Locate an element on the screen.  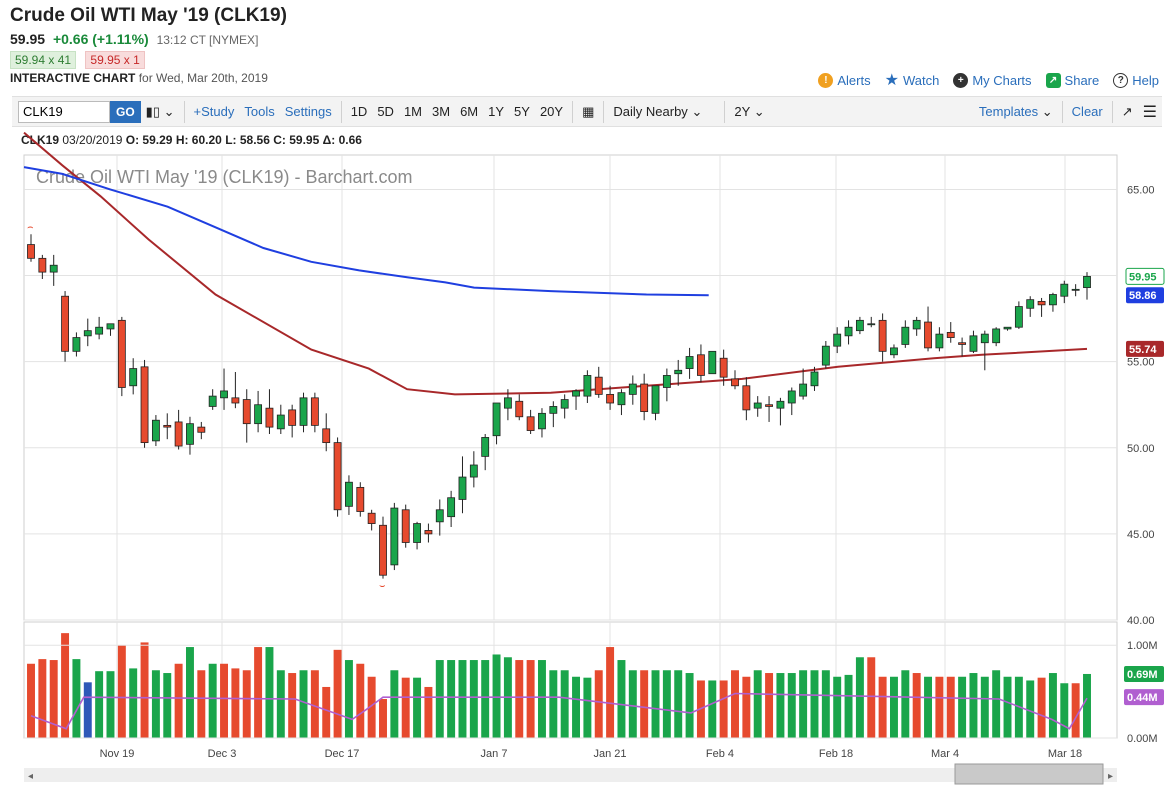
x-tick-label: Mar 4 is located at coordinates (945, 754).